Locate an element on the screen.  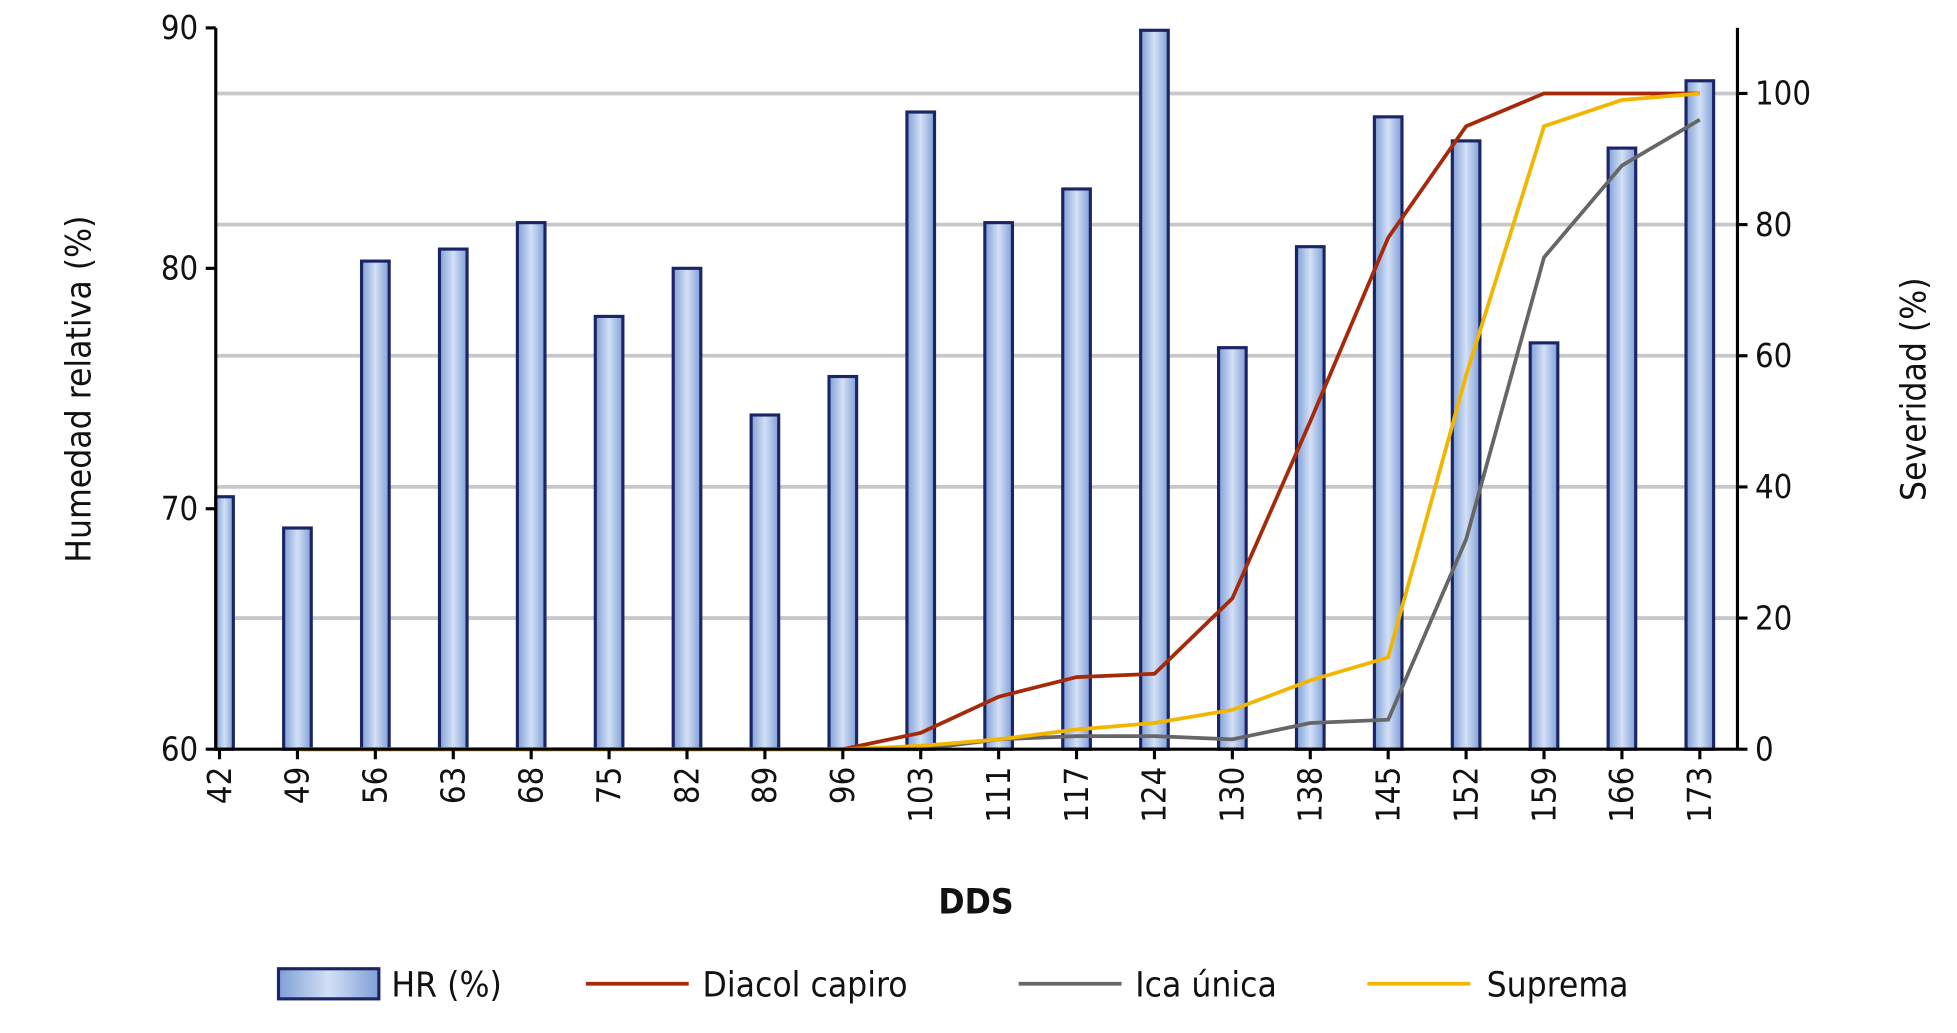
y-right-tick-label: 40 is located at coordinates (1773, 487).